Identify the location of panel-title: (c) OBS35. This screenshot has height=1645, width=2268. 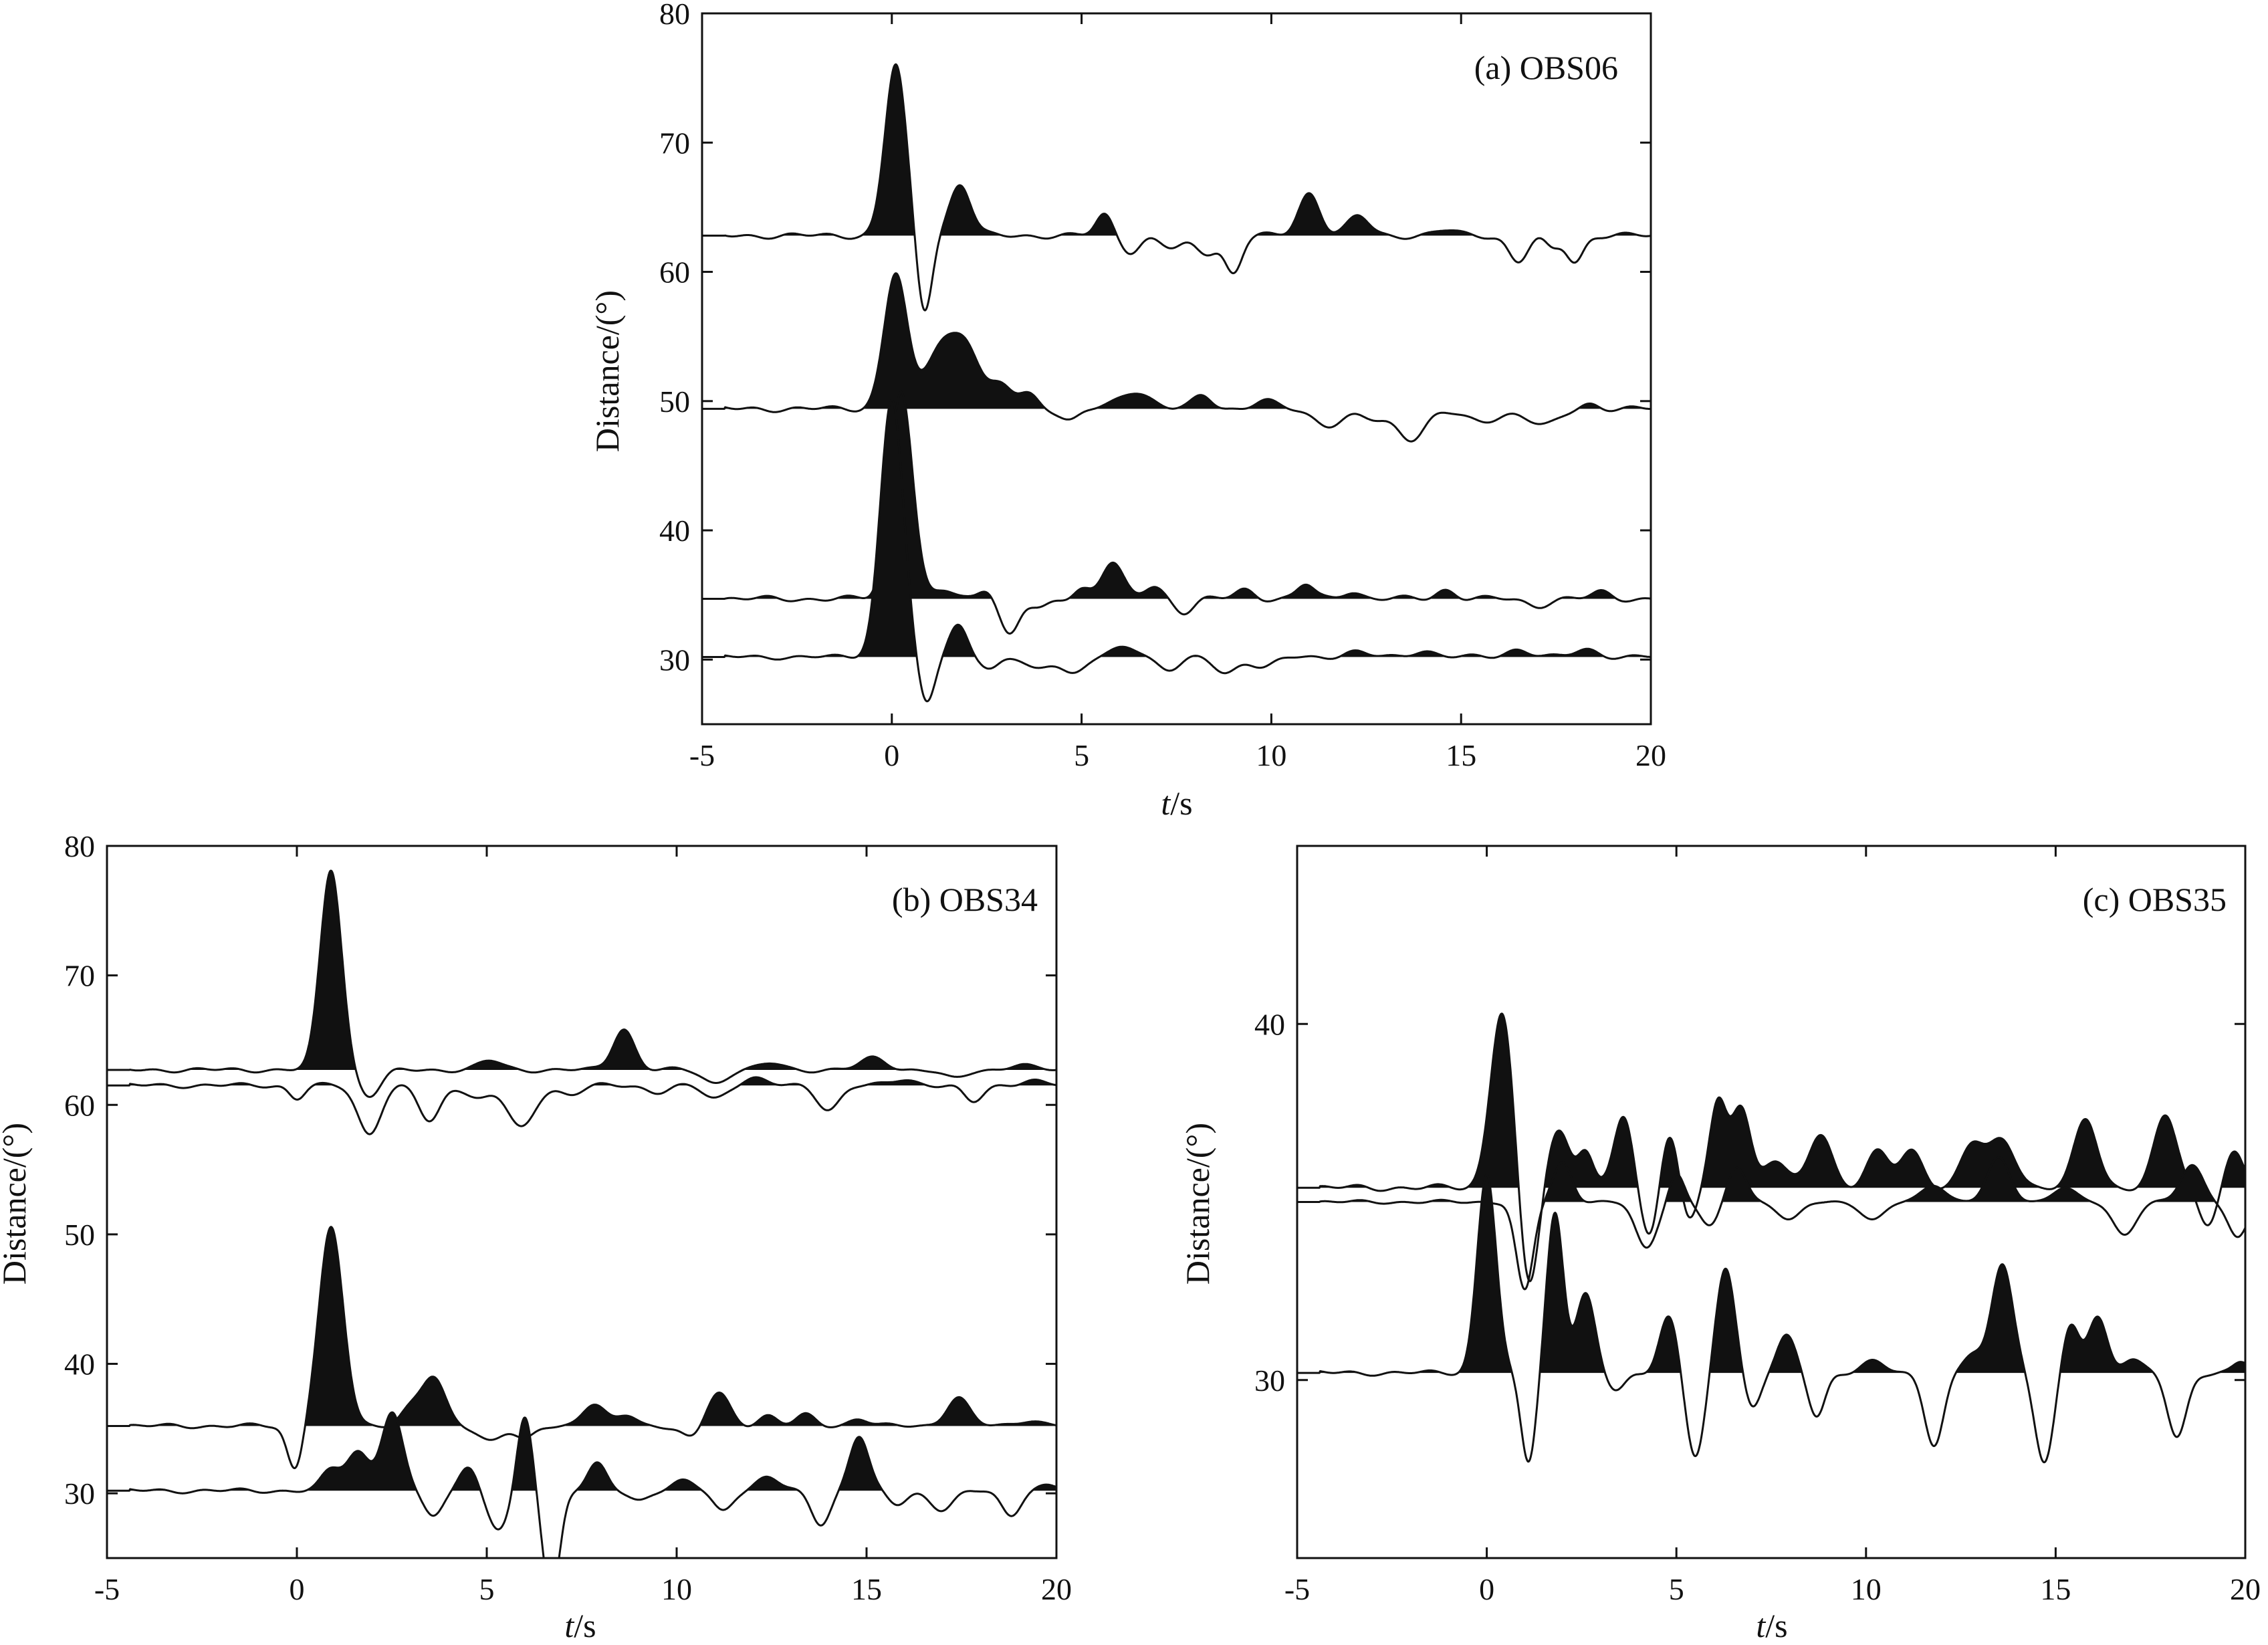
(2155, 900).